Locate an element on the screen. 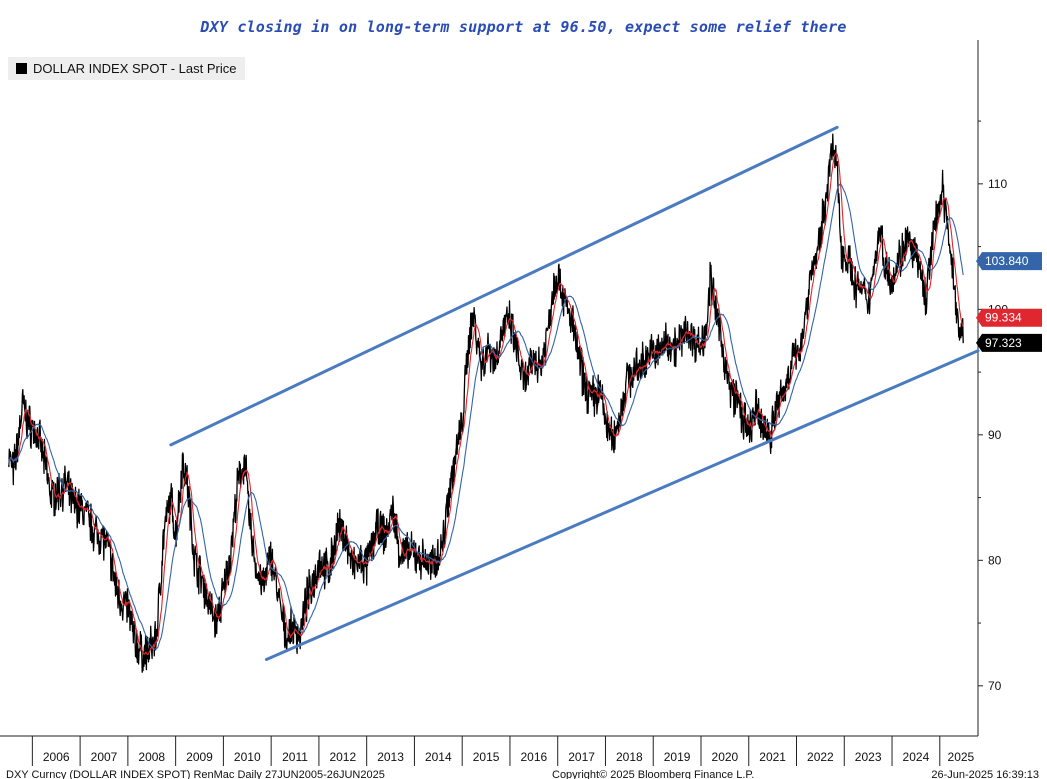 This screenshot has height=779, width=1047. x-tick-label: 2012 is located at coordinates (342, 757).